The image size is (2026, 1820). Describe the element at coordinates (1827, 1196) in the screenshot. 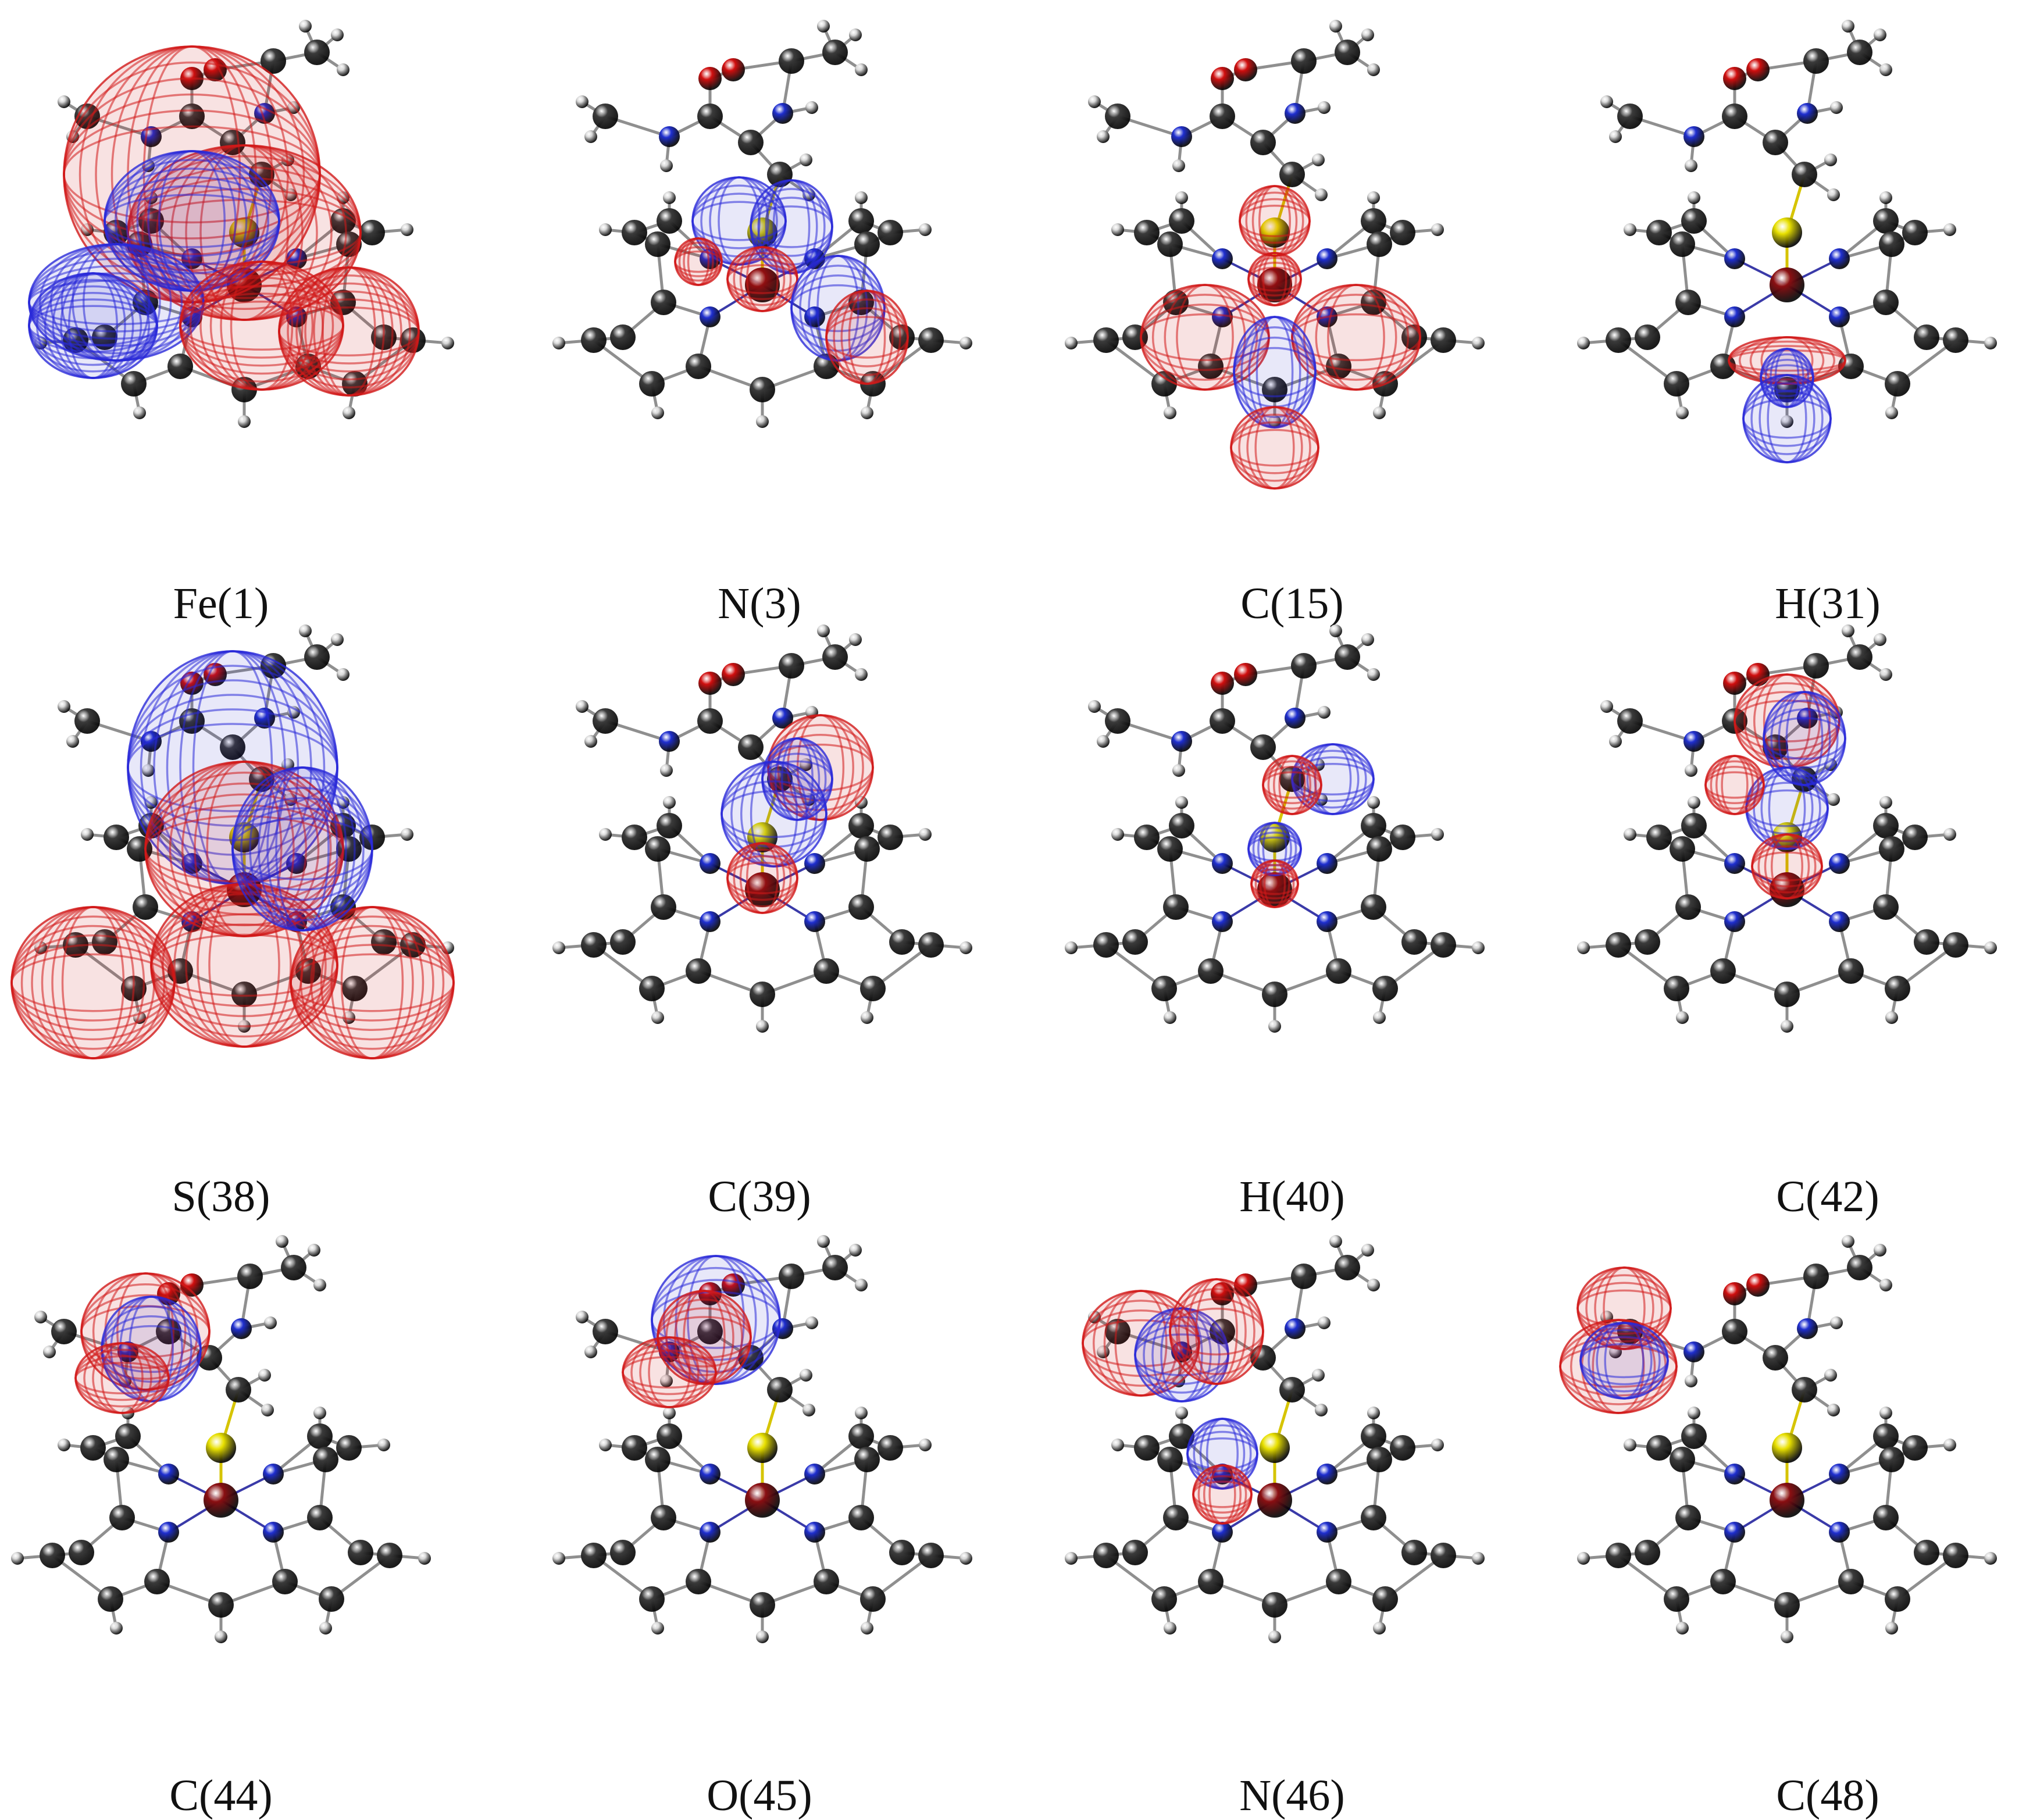

I see `panel-label: C(42)` at that location.